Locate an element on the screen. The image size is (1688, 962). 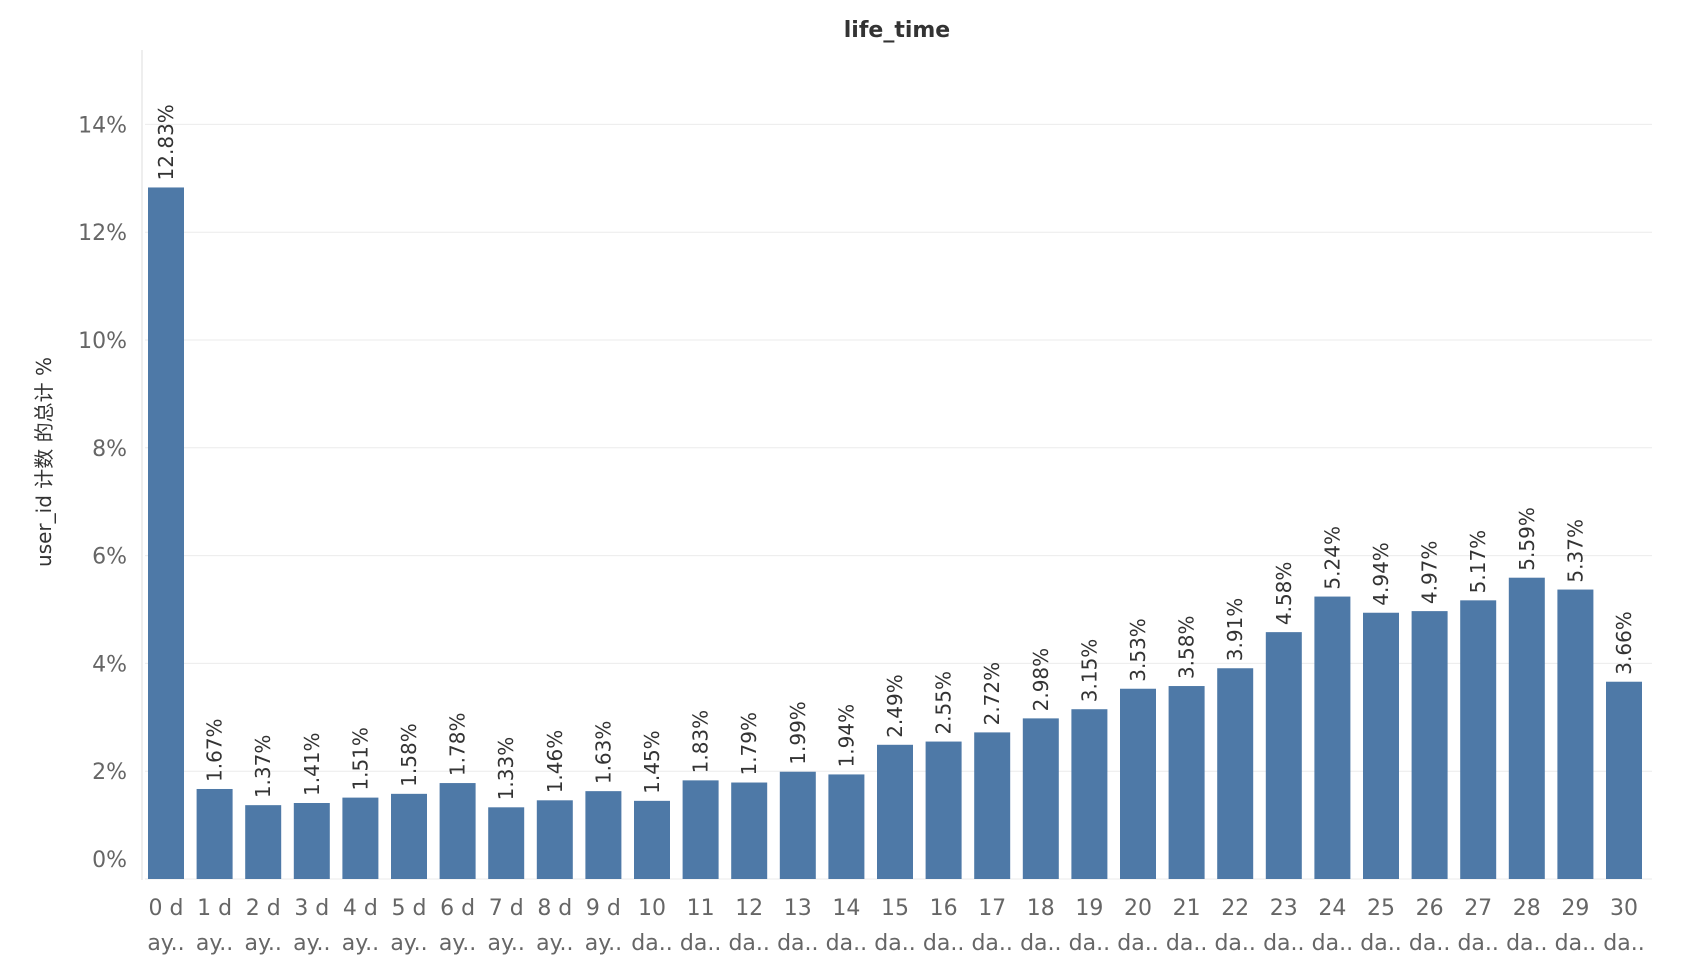
data-label: 2.55% is located at coordinates (944, 703).